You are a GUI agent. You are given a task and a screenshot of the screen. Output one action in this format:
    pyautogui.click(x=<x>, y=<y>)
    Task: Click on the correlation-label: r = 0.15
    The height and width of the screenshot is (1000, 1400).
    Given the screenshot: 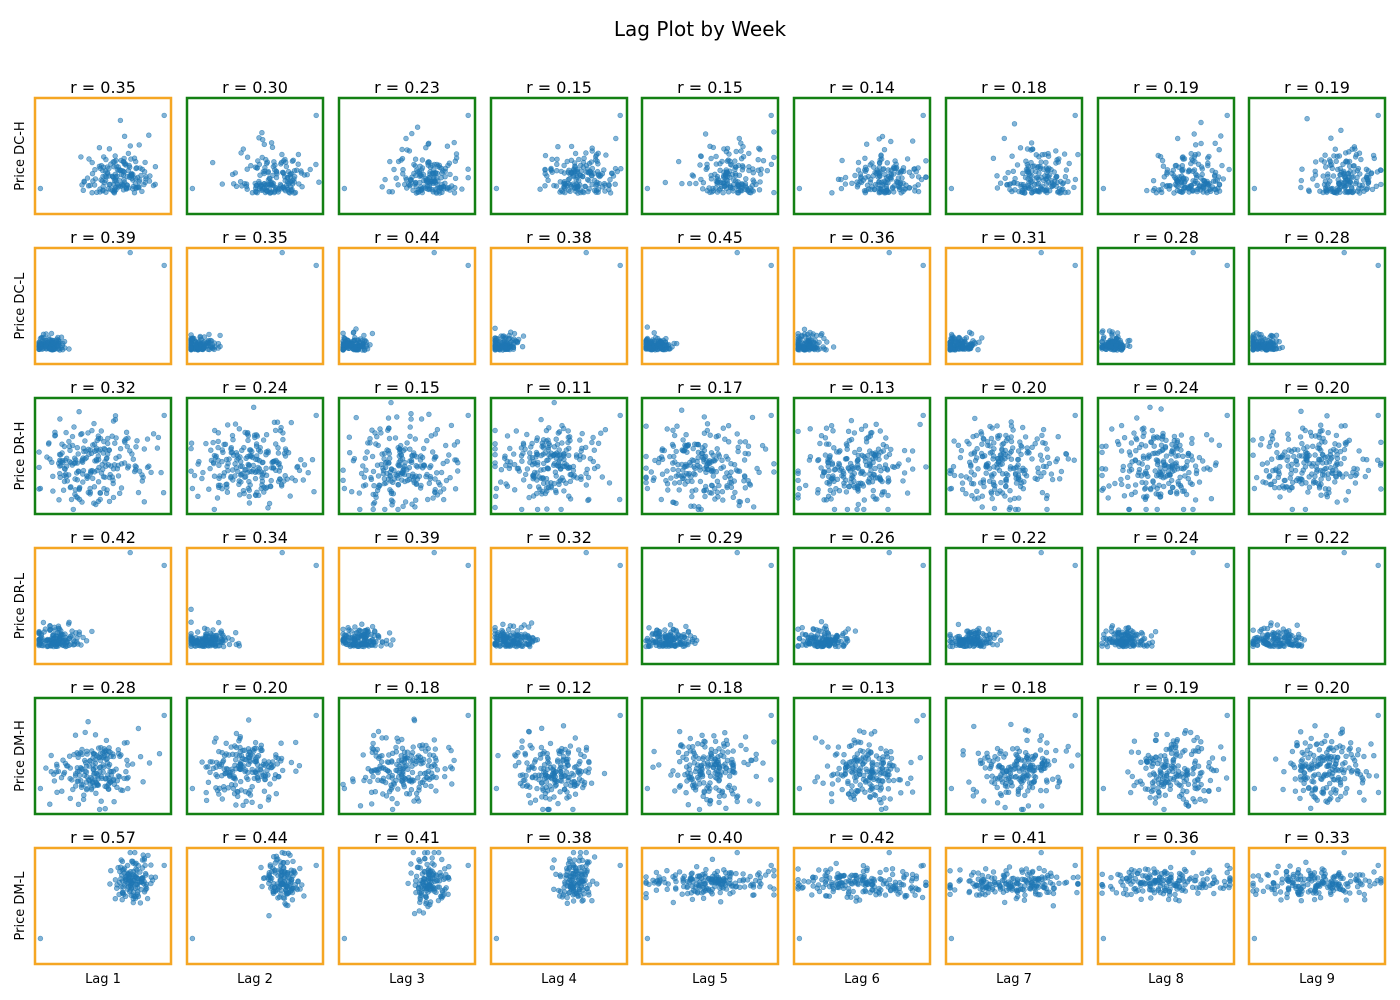 What is the action you would take?
    pyautogui.click(x=559, y=87)
    